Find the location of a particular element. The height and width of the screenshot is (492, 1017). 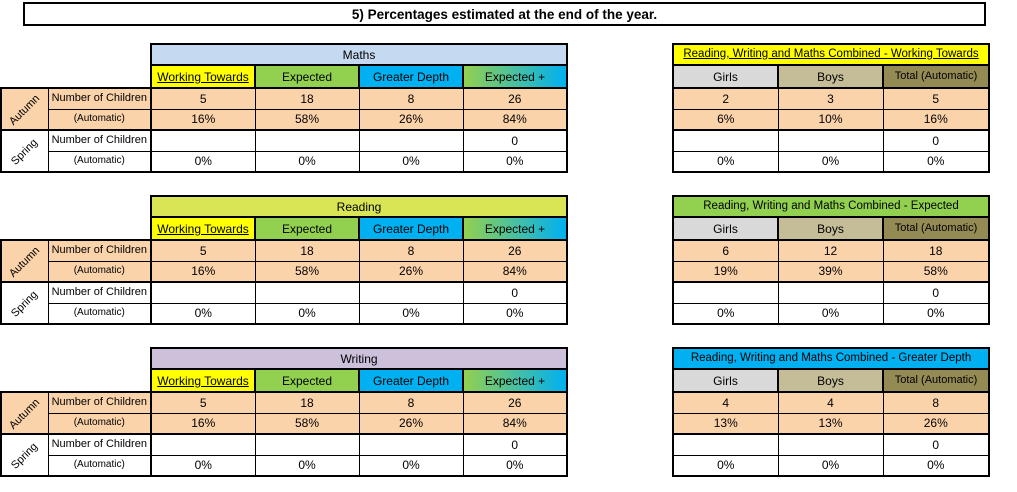

cell: 19% is located at coordinates (725, 271).